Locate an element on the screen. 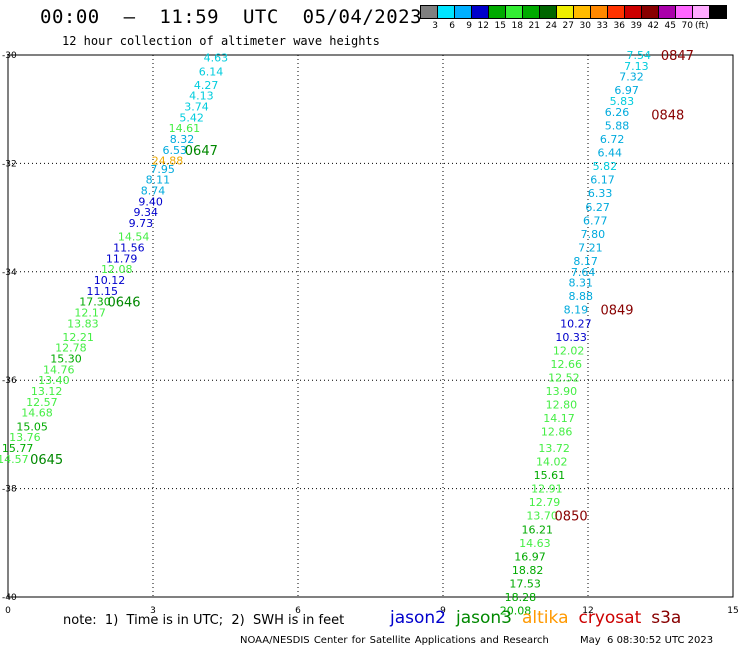  wave-height-value: 9.73 is located at coordinates (141, 223).